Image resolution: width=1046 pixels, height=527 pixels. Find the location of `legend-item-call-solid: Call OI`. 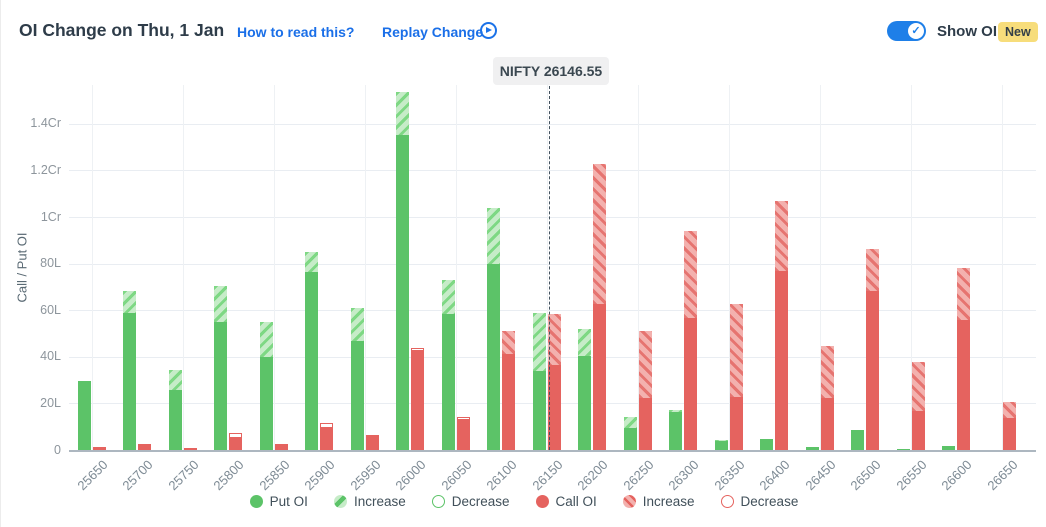

legend-item-call-solid: Call OI is located at coordinates (566, 501).